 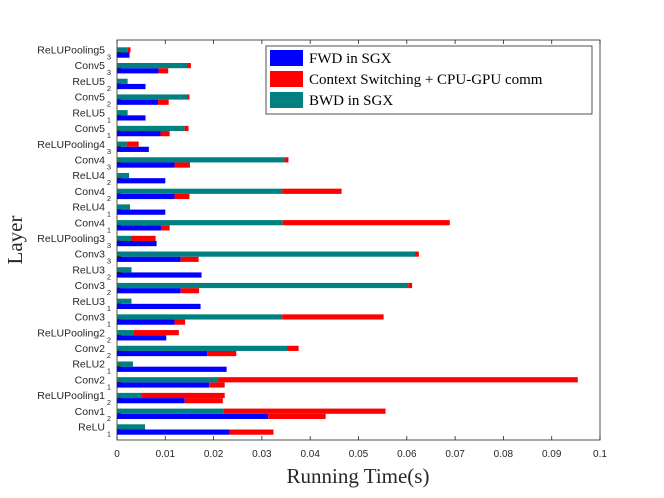 I want to click on x-tick-label-5: 0.05, so click(x=359, y=454).